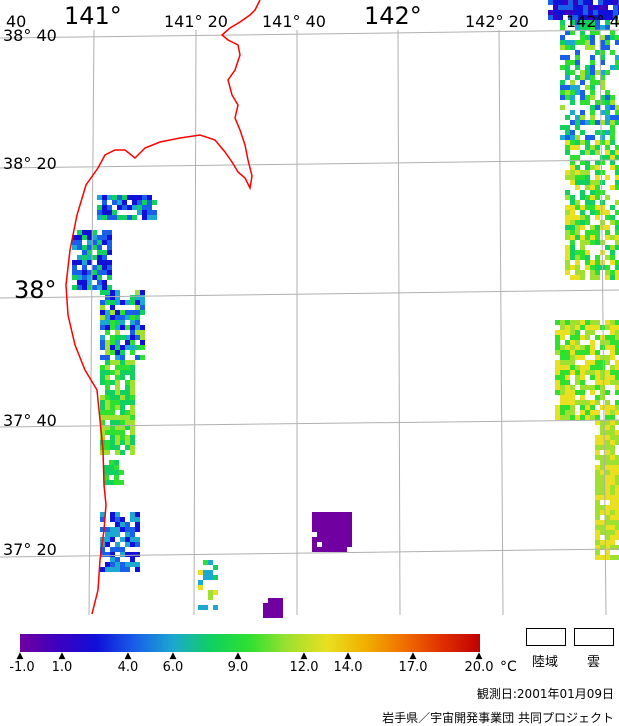 The height and width of the screenshot is (726, 619). I want to click on lon-label-142-20: 142° 20, so click(497, 21).